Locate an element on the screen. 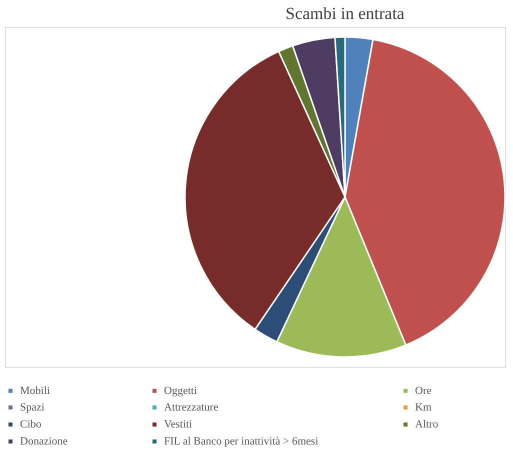 This screenshot has width=513, height=473. legend-label: Spazi is located at coordinates (32, 408).